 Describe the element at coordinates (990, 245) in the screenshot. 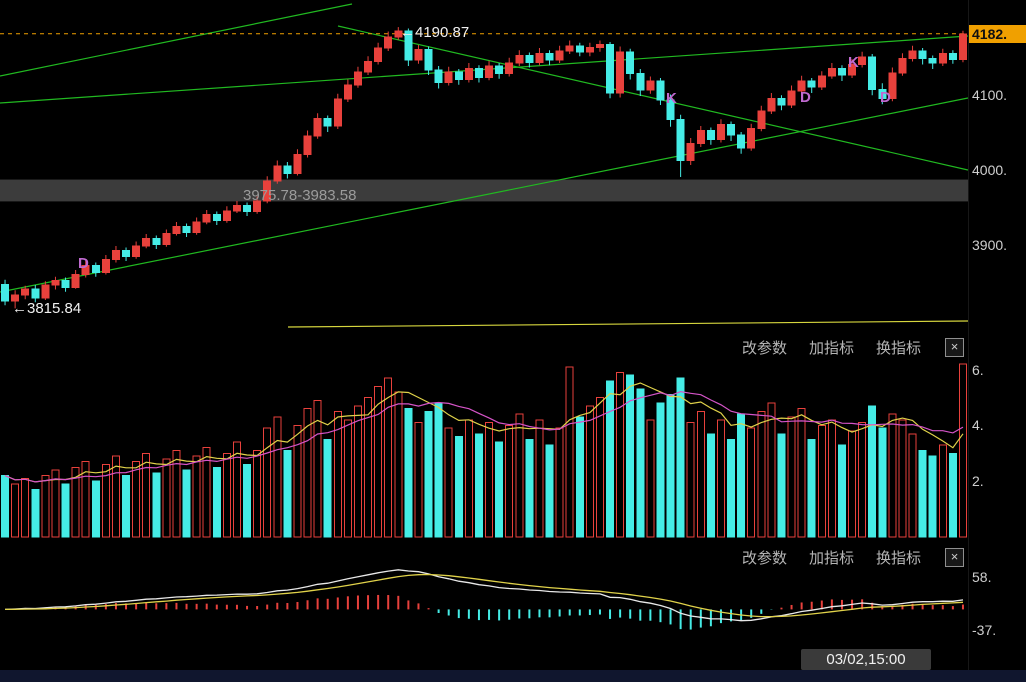

I see `price-label: 3900.` at that location.